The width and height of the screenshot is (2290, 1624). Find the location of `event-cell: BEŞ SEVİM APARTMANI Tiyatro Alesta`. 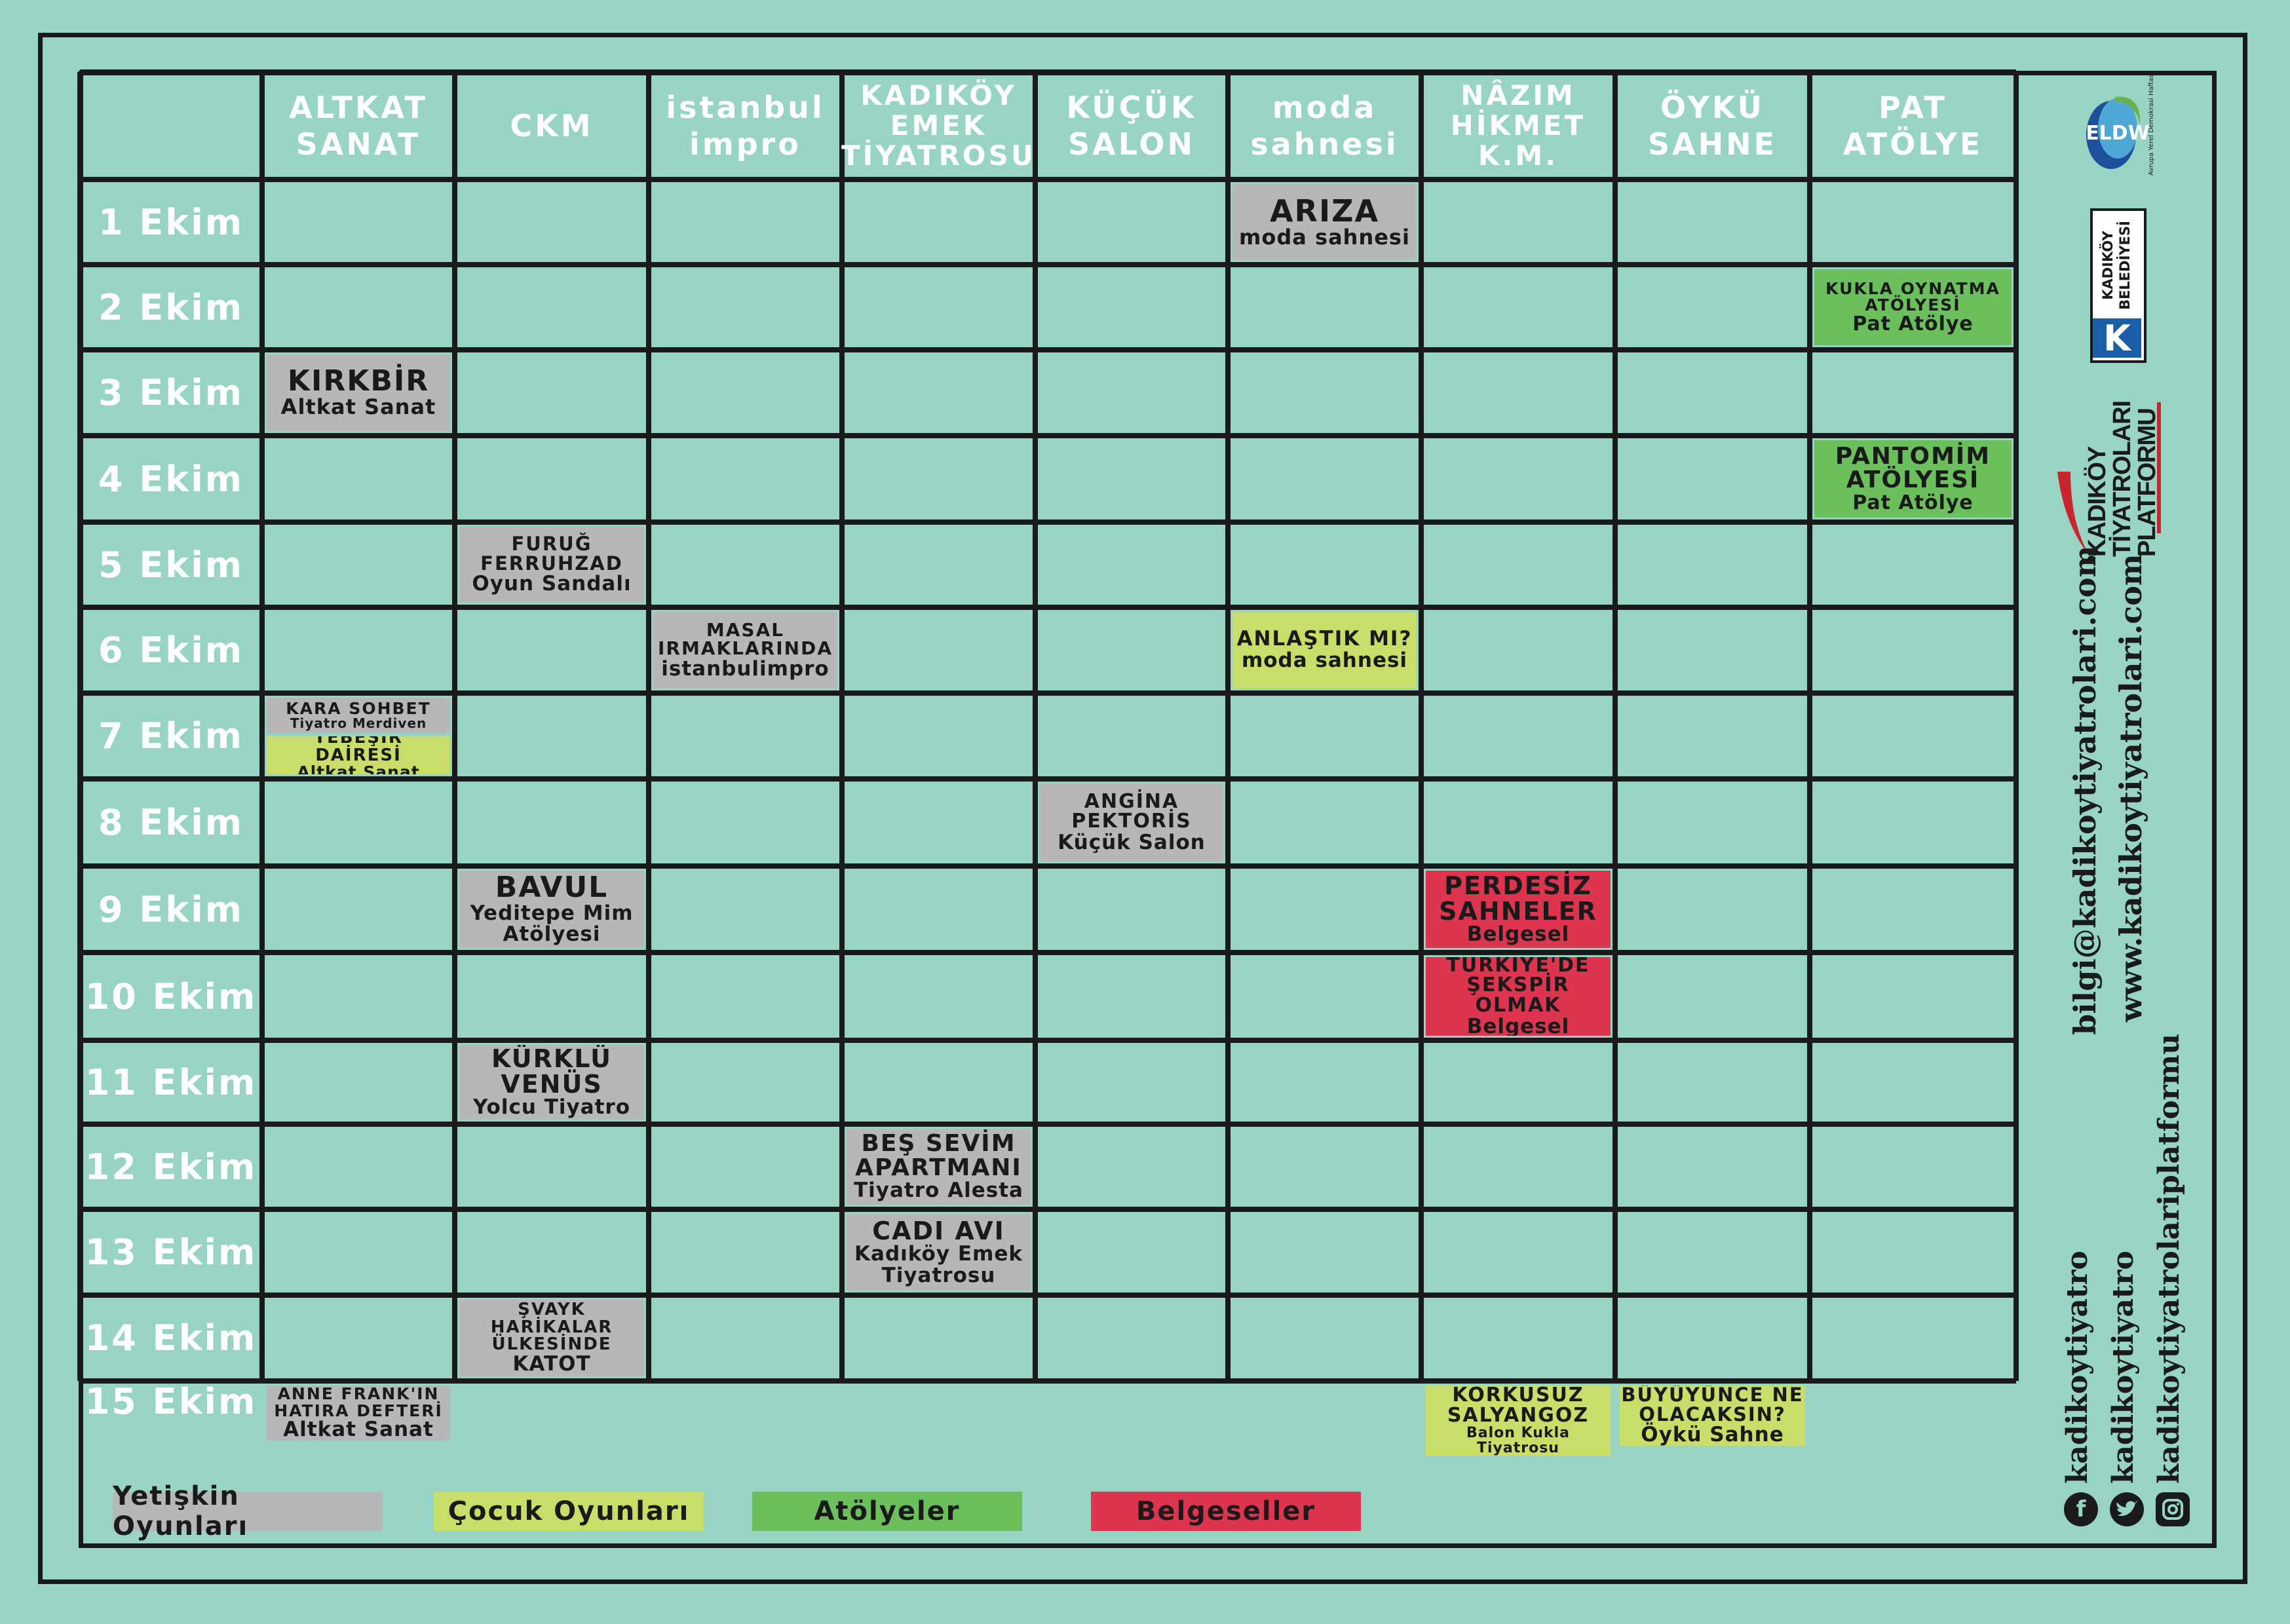

event-cell: BEŞ SEVİM APARTMANI Tiyatro Alesta is located at coordinates (939, 1167).